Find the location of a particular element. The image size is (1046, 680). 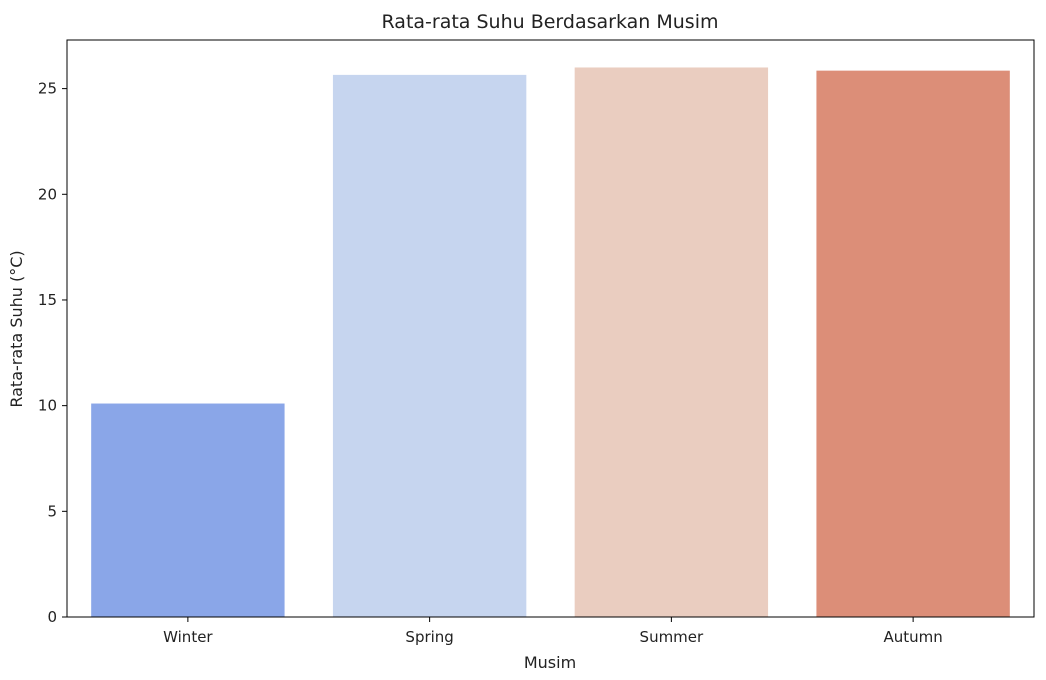

bar-spring is located at coordinates (429, 345).